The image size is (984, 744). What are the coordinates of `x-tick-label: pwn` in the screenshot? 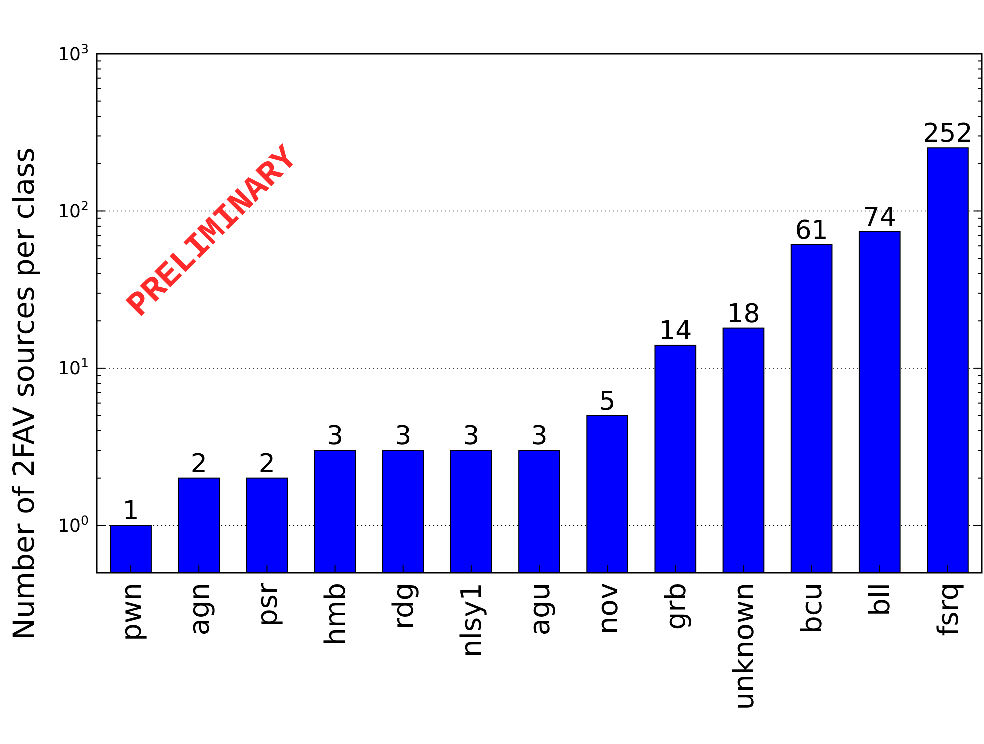 It's located at (131, 612).